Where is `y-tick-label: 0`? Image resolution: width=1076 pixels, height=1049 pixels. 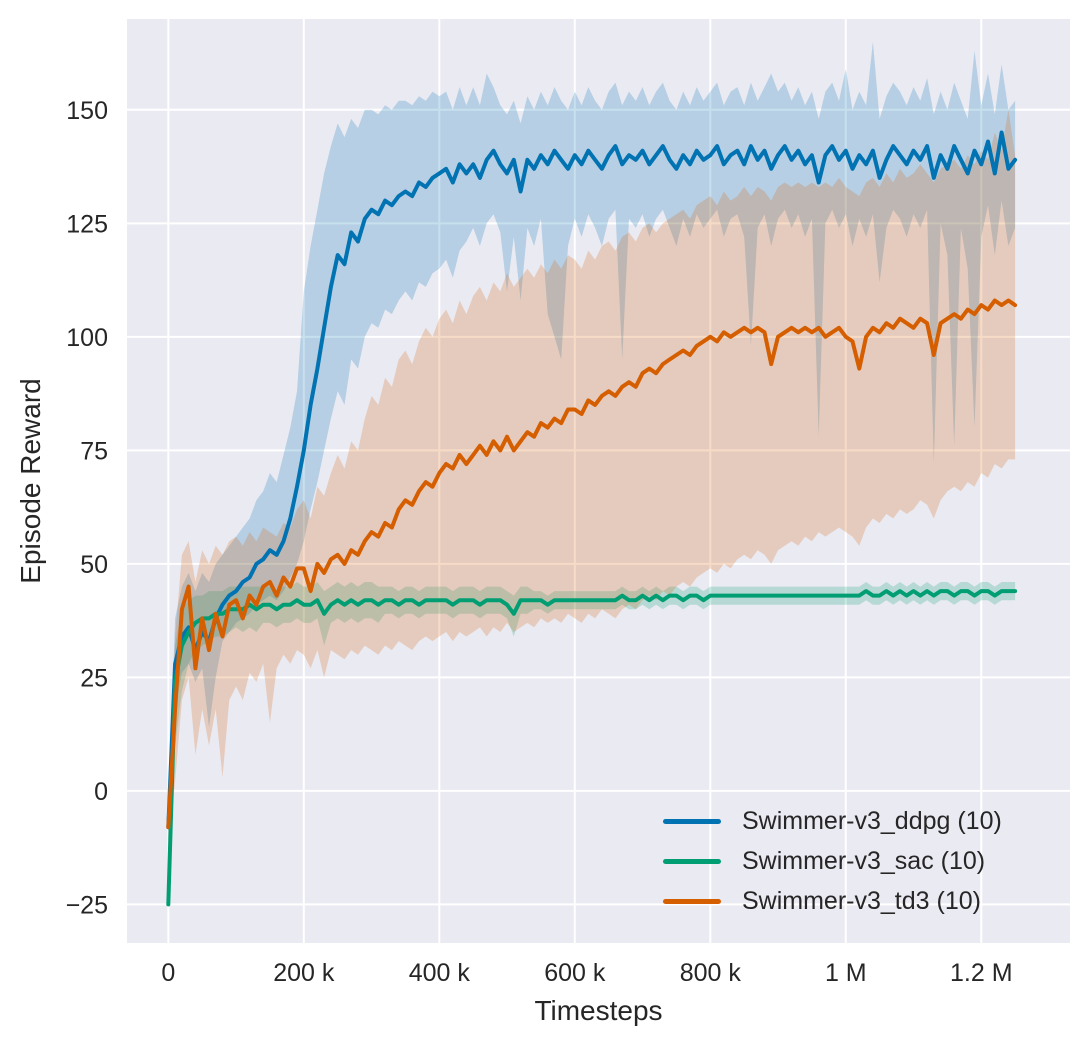
y-tick-label: 0 is located at coordinates (101, 792).